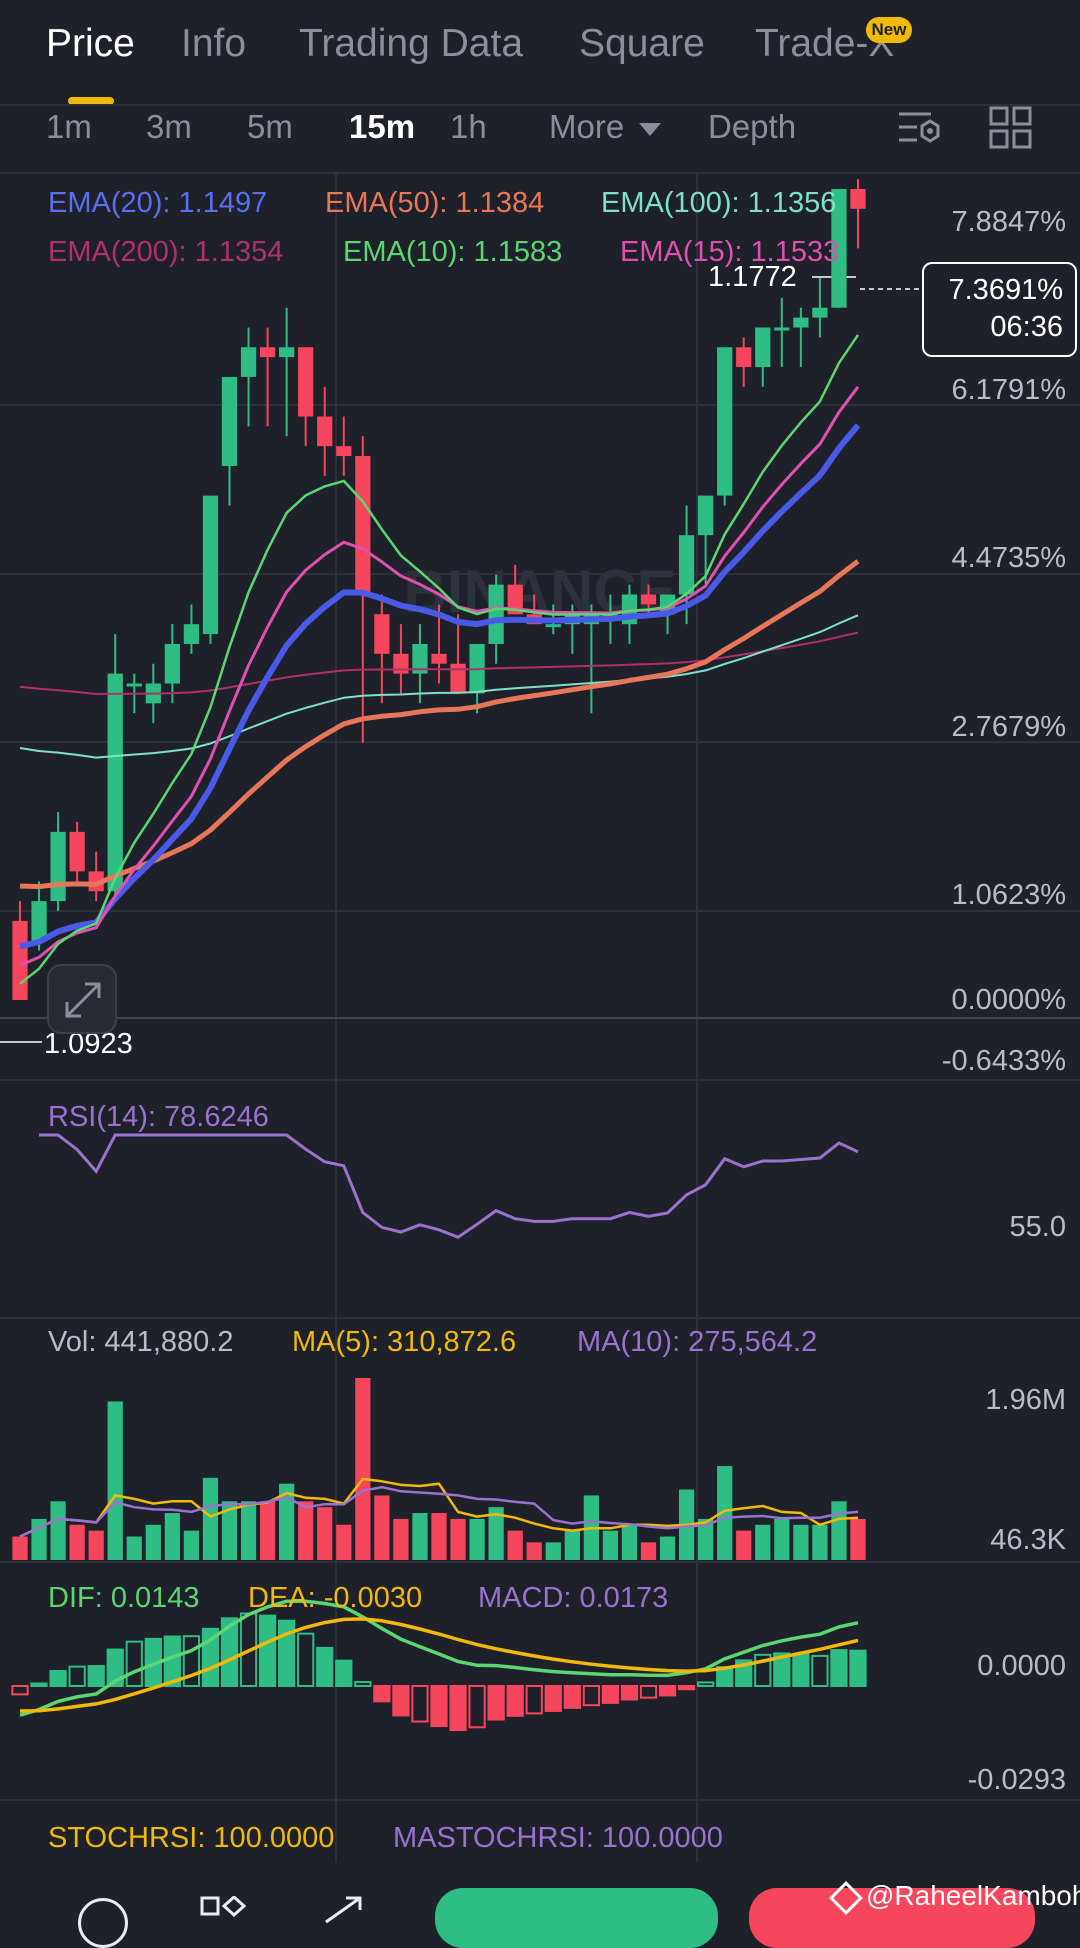 Image resolution: width=1080 pixels, height=1948 pixels. Describe the element at coordinates (642, 43) in the screenshot. I see `tab-square: Square` at that location.